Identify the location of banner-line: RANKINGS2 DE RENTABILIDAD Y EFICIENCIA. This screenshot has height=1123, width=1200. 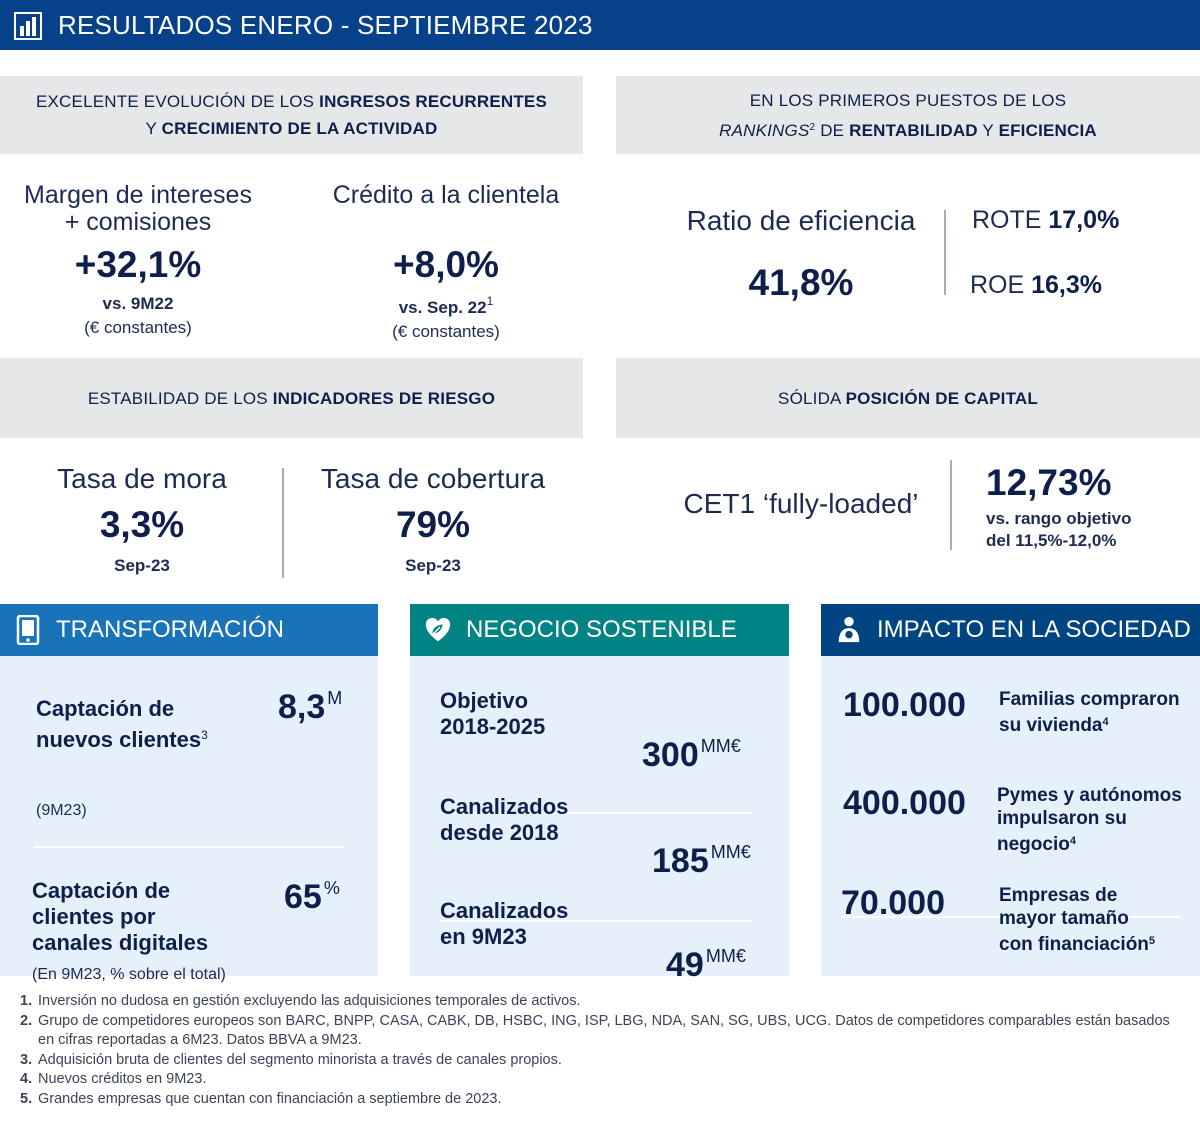
(908, 129).